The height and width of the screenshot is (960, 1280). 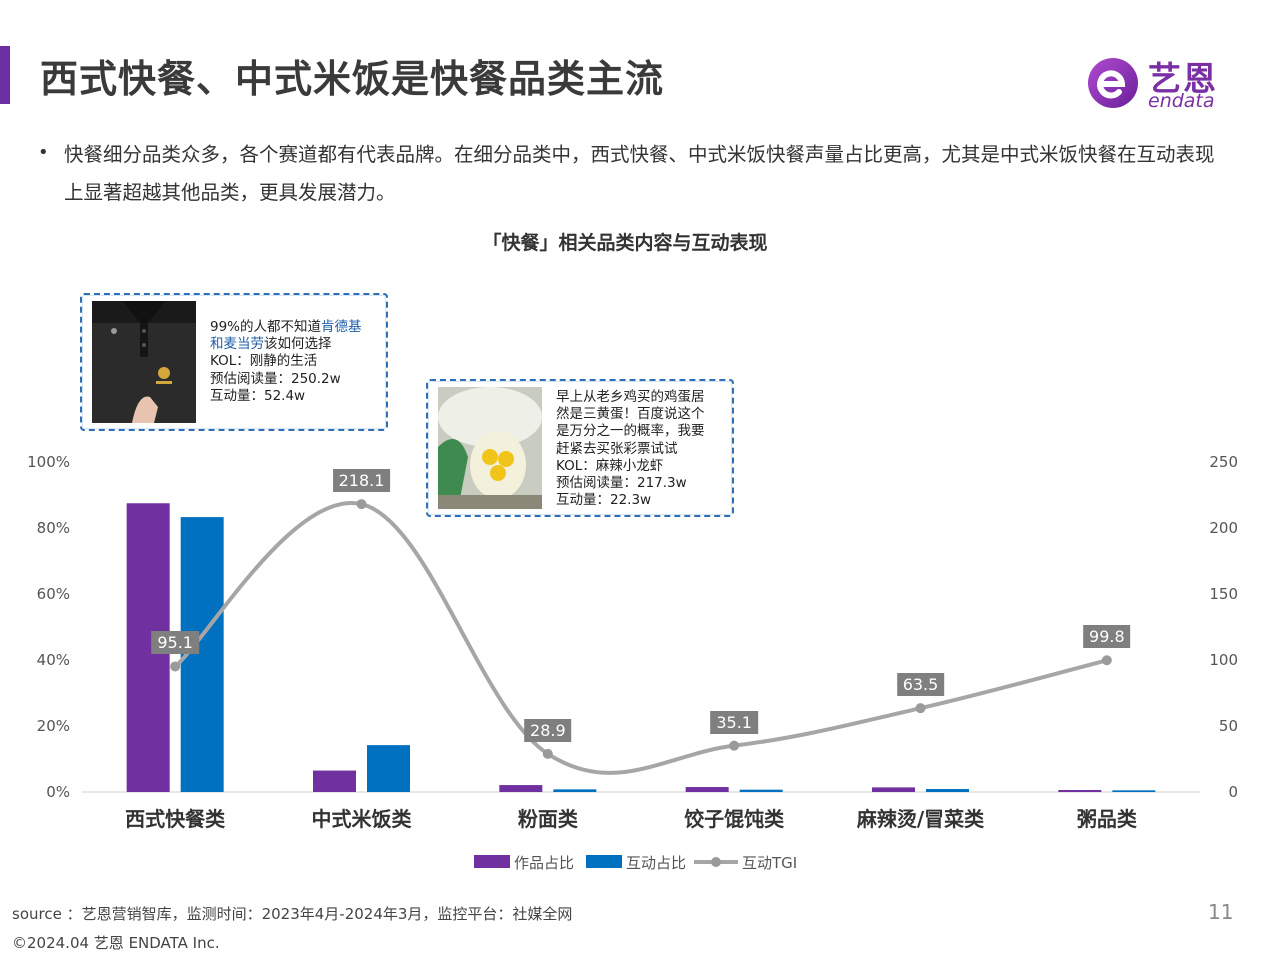 What do you see at coordinates (610, 465) in the screenshot?
I see `callout-egg-kol: KOL：麻辣小龙虾` at bounding box center [610, 465].